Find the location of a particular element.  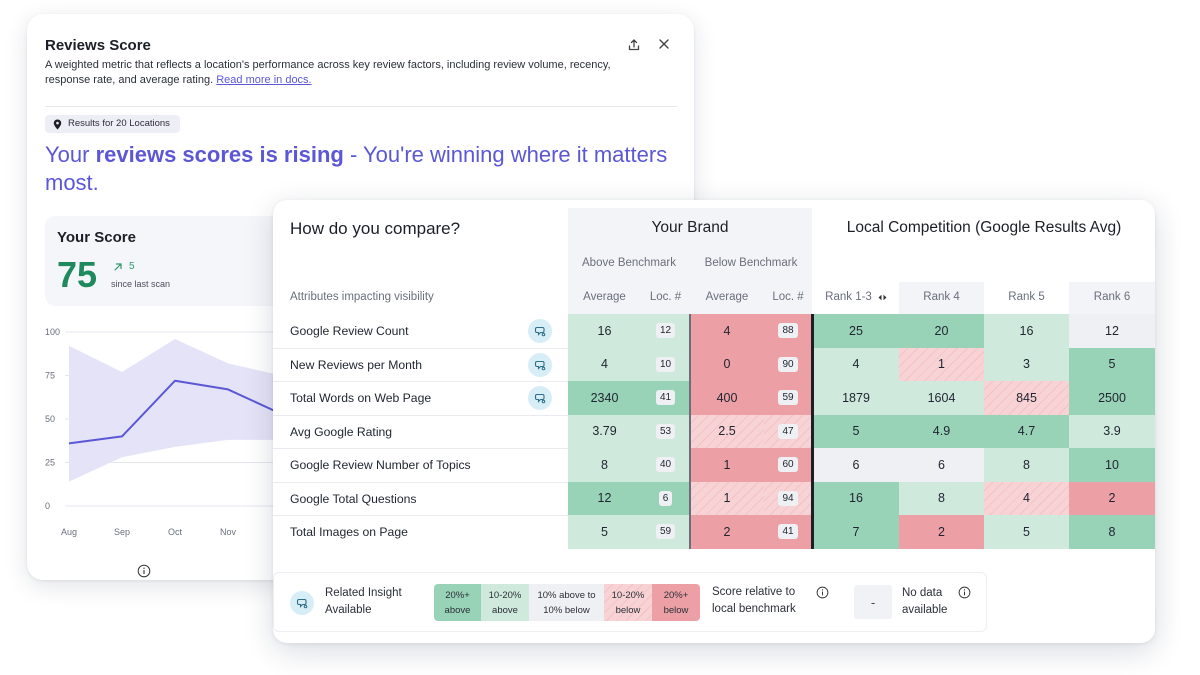

compare-title: How do you compare? is located at coordinates (375, 228).